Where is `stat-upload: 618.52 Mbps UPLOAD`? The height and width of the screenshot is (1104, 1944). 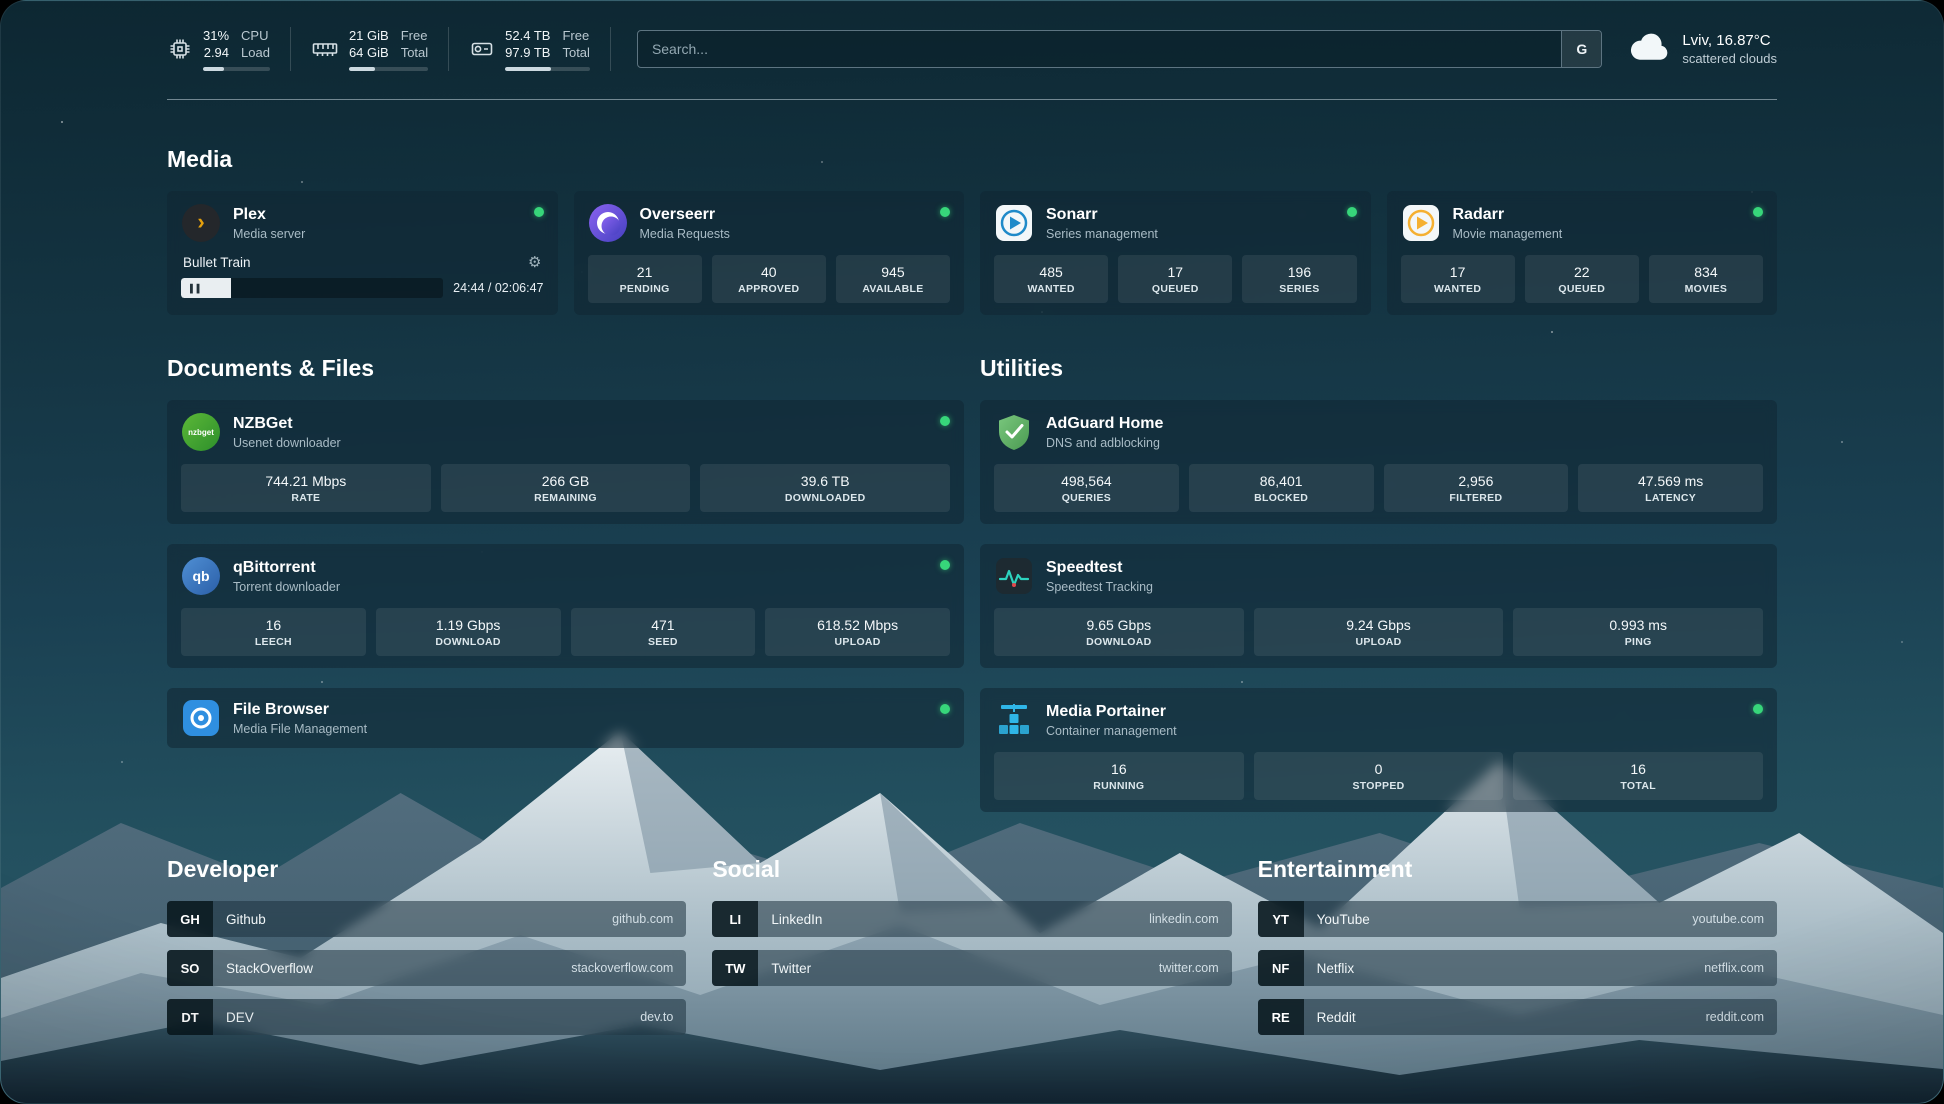
stat-upload: 618.52 Mbps UPLOAD is located at coordinates (857, 632).